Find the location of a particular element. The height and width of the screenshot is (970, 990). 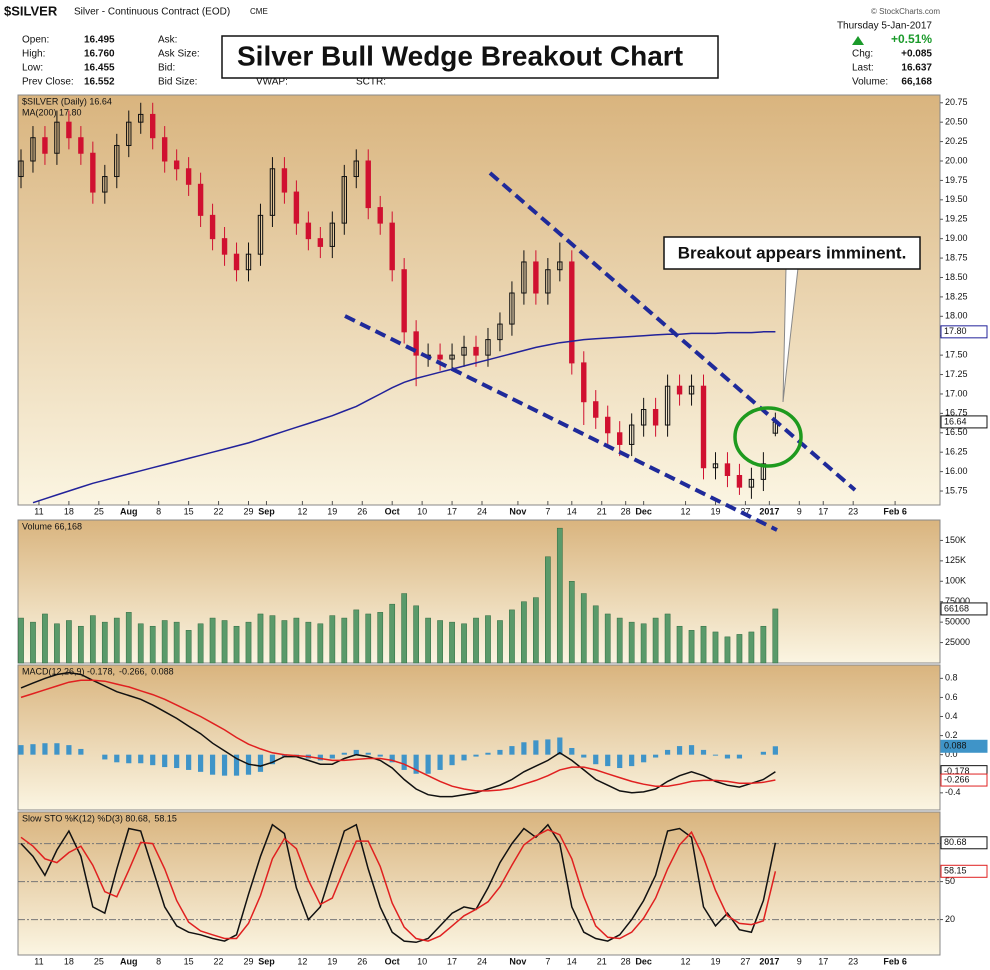

value-tag-label: -0.266 is located at coordinates (957, 779).